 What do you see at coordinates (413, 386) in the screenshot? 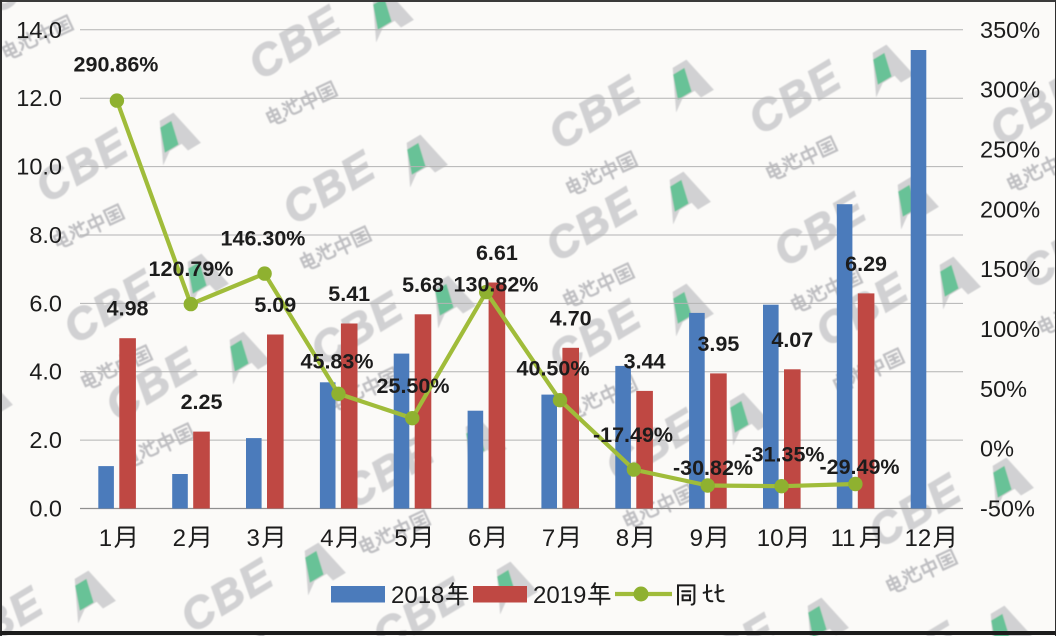
I see `svg-text: 25.50%` at bounding box center [413, 386].